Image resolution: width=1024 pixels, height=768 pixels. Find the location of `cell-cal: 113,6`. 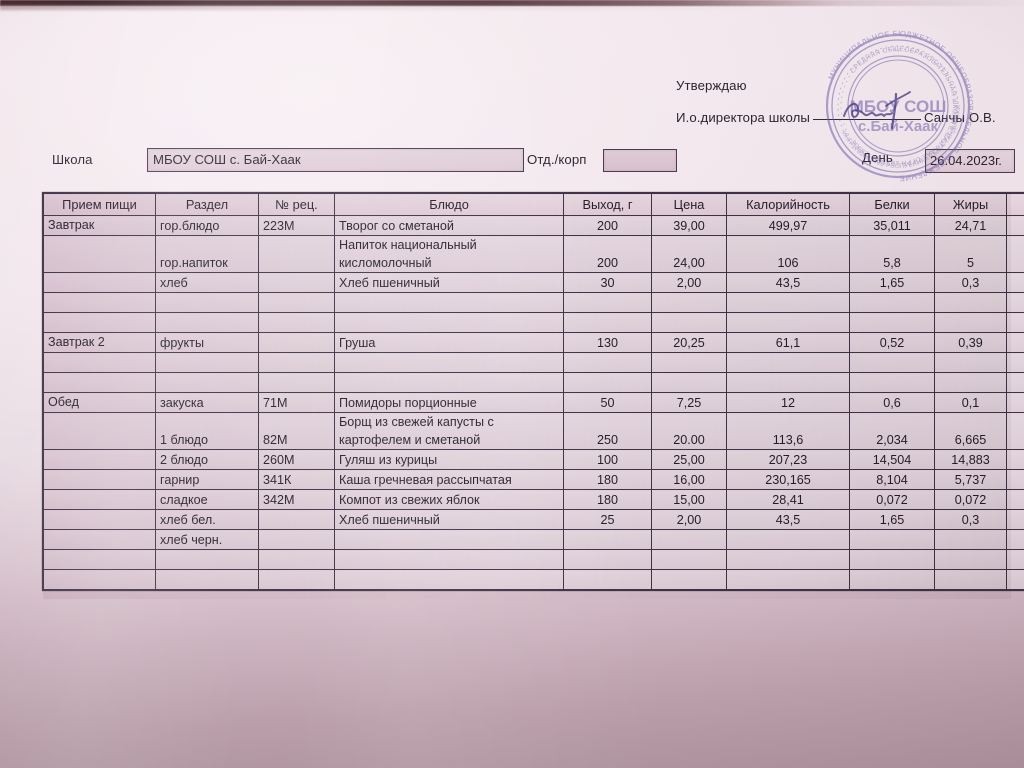

cell-cal: 113,6 is located at coordinates (788, 431).